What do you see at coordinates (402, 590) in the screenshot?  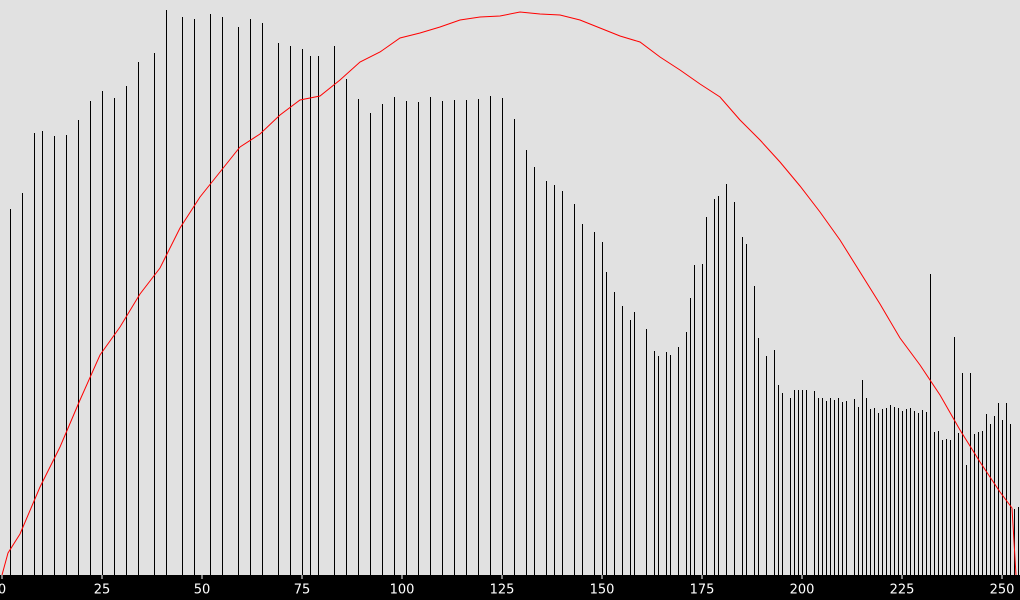 I see `x-tick-label: 100` at bounding box center [402, 590].